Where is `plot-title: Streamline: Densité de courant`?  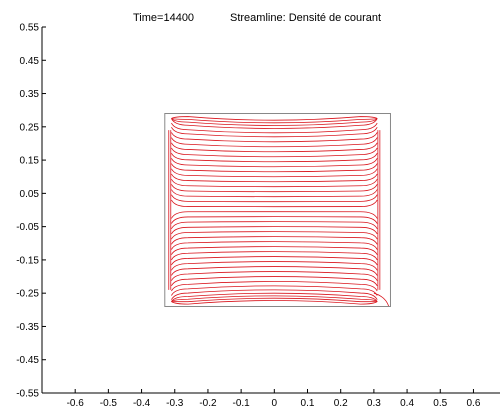
plot-title: Streamline: Densité de courant is located at coordinates (305, 18).